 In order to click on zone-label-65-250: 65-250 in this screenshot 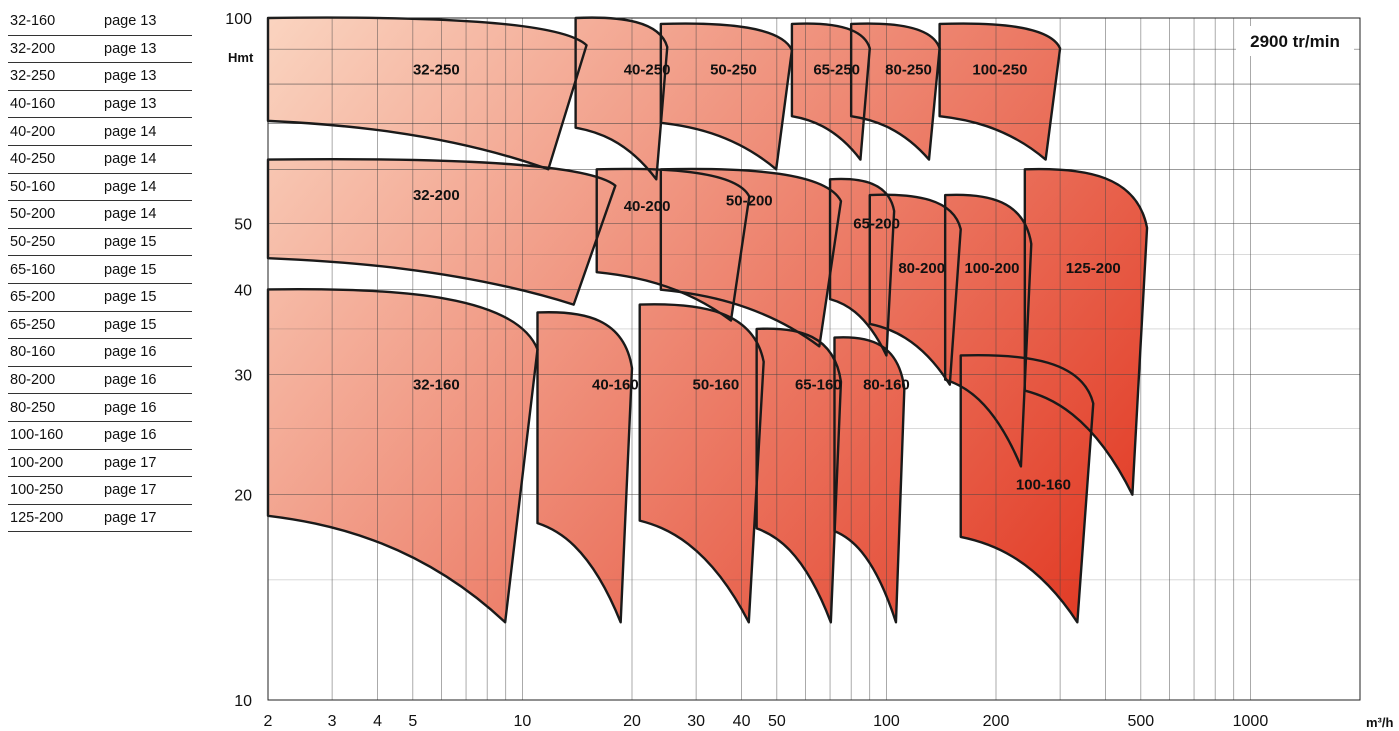, I will do `click(836, 70)`.